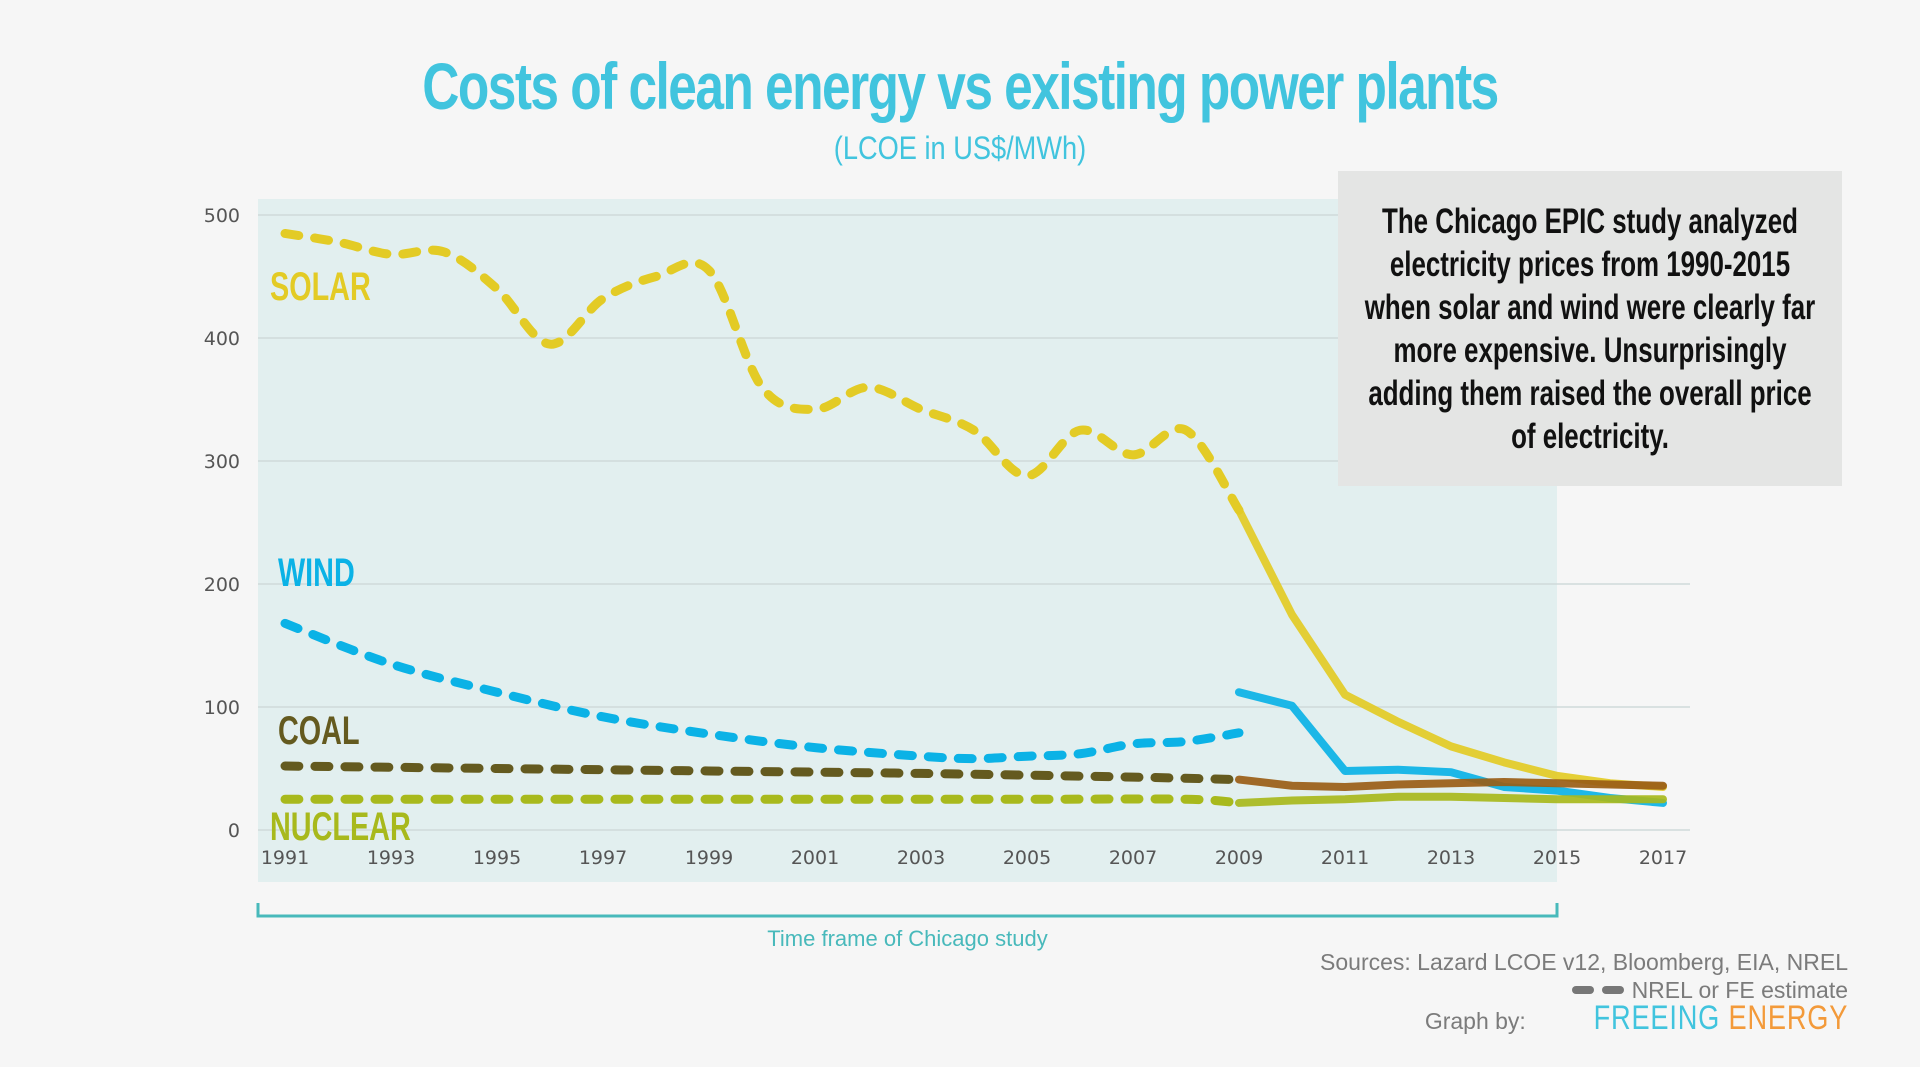 Image resolution: width=1920 pixels, height=1067 pixels. Describe the element at coordinates (1656, 1018) in the screenshot. I see `brand-word-1: FREEING` at that location.